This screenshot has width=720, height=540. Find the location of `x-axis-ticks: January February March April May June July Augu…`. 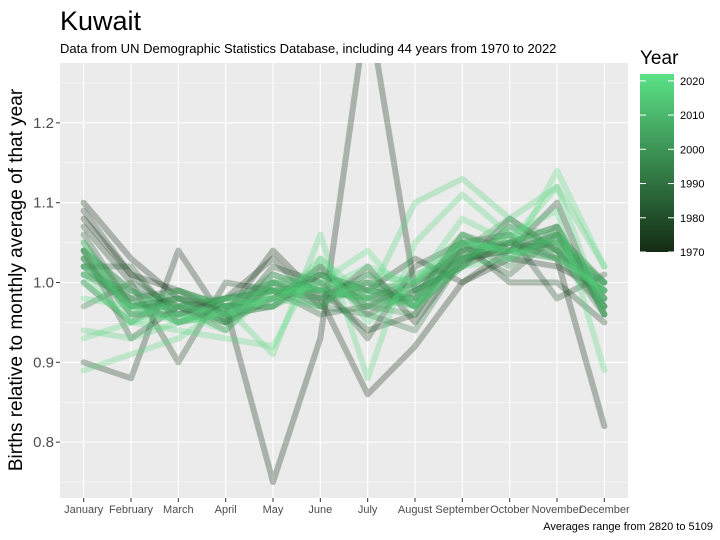

x-axis-ticks: January February March April May June July Augu… is located at coordinates (347, 507).